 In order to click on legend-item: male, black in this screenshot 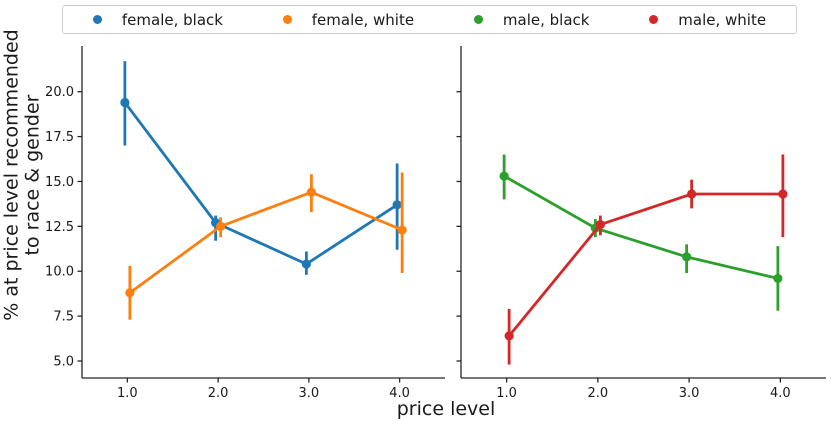, I will do `click(531, 19)`.